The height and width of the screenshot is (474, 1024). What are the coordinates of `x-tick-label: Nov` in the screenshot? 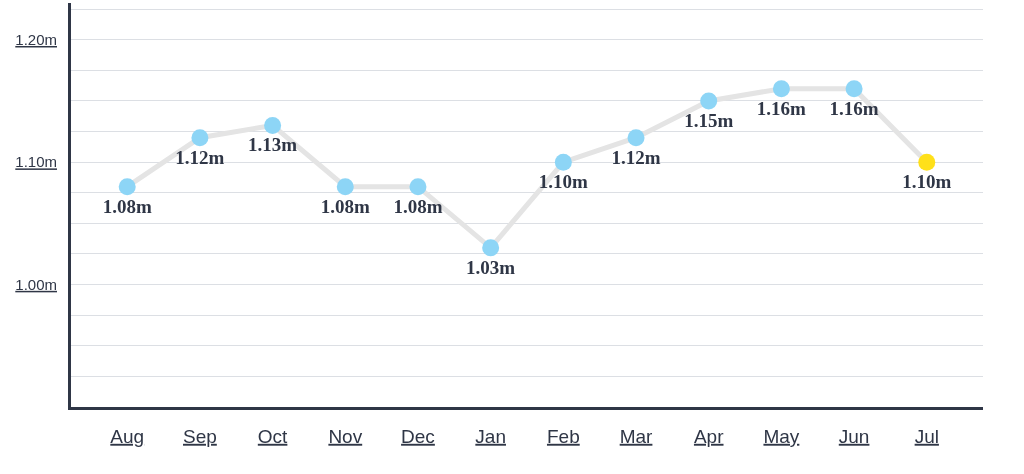 It's located at (345, 436).